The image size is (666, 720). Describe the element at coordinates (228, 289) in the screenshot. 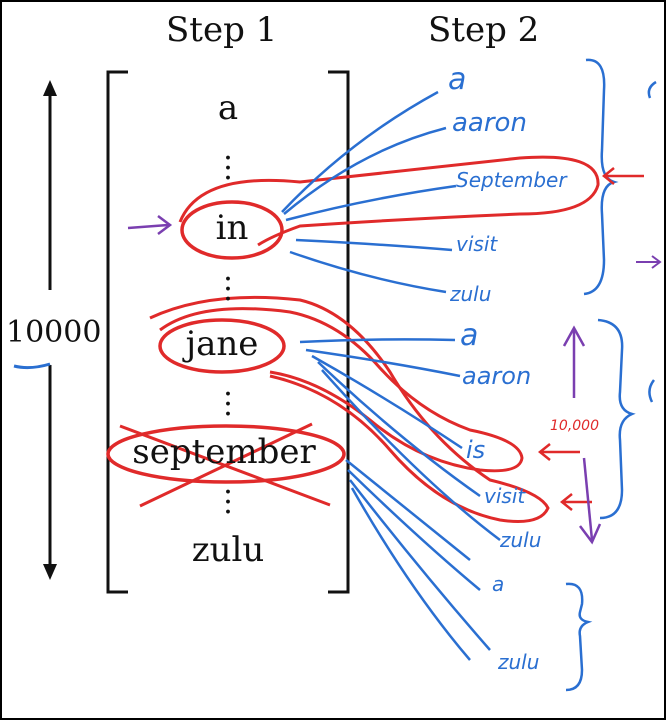

I see `ellipsis-2: · · ·` at that location.